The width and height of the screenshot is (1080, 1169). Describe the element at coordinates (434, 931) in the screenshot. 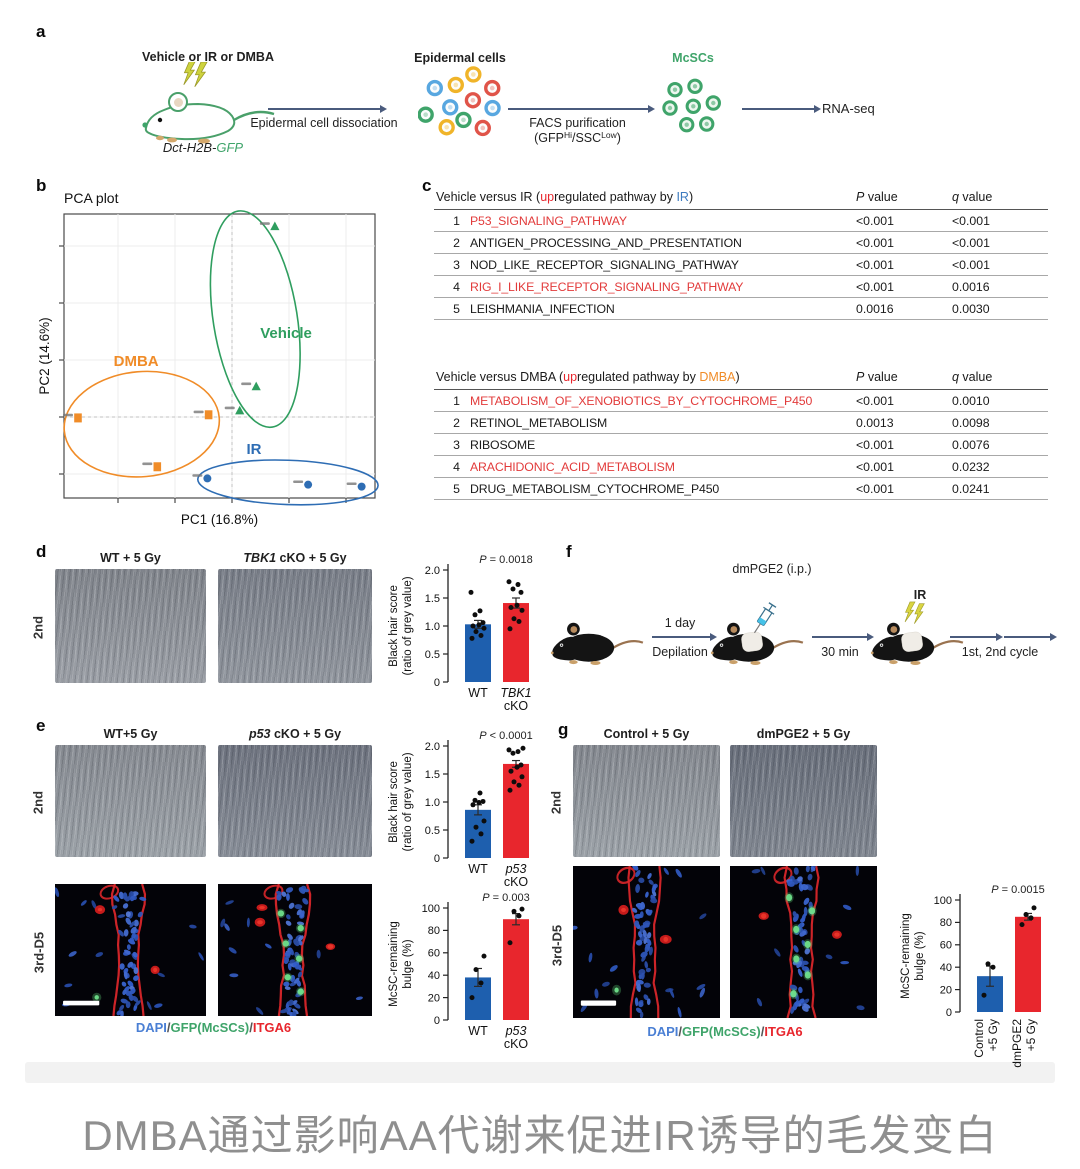

I see `svg-text: 80` at that location.